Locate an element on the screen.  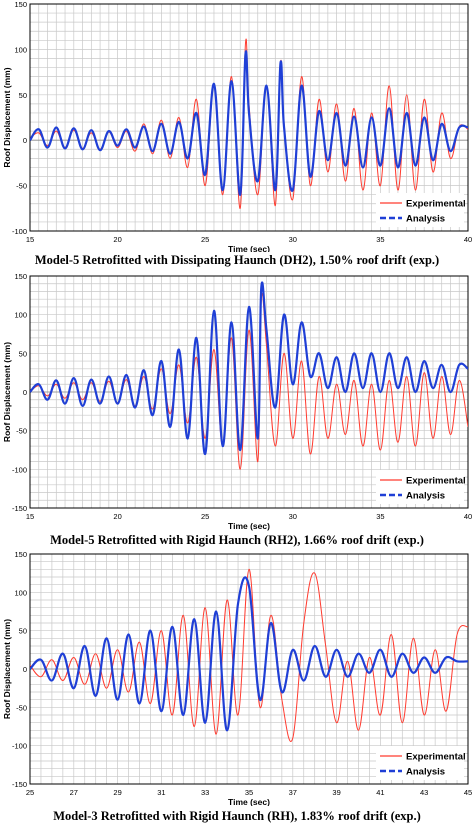
x-tick-label: 37 is located at coordinates (293, 792).